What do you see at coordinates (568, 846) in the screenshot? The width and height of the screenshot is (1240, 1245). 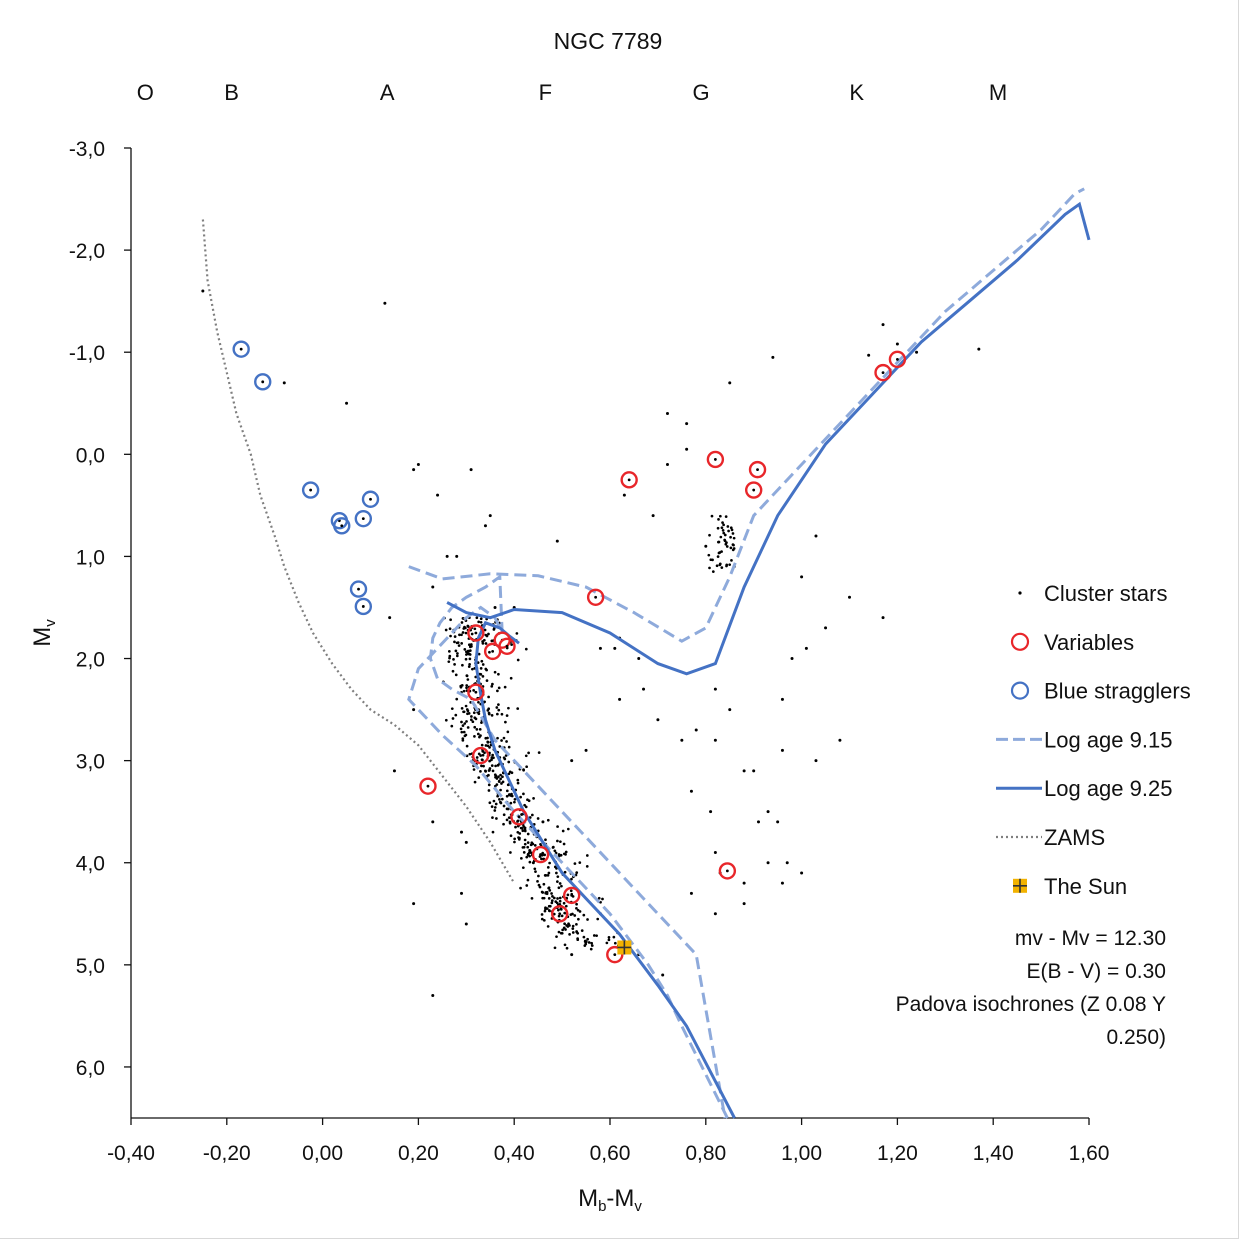 I see `isochrone-9-15-ms` at bounding box center [568, 846].